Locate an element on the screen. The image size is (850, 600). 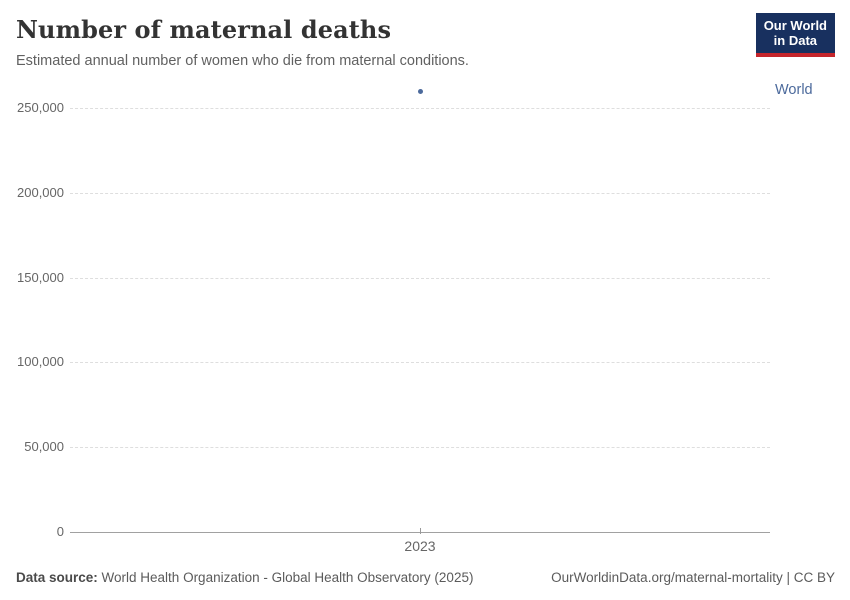
x-axis-tick-mark is located at coordinates (420, 531).